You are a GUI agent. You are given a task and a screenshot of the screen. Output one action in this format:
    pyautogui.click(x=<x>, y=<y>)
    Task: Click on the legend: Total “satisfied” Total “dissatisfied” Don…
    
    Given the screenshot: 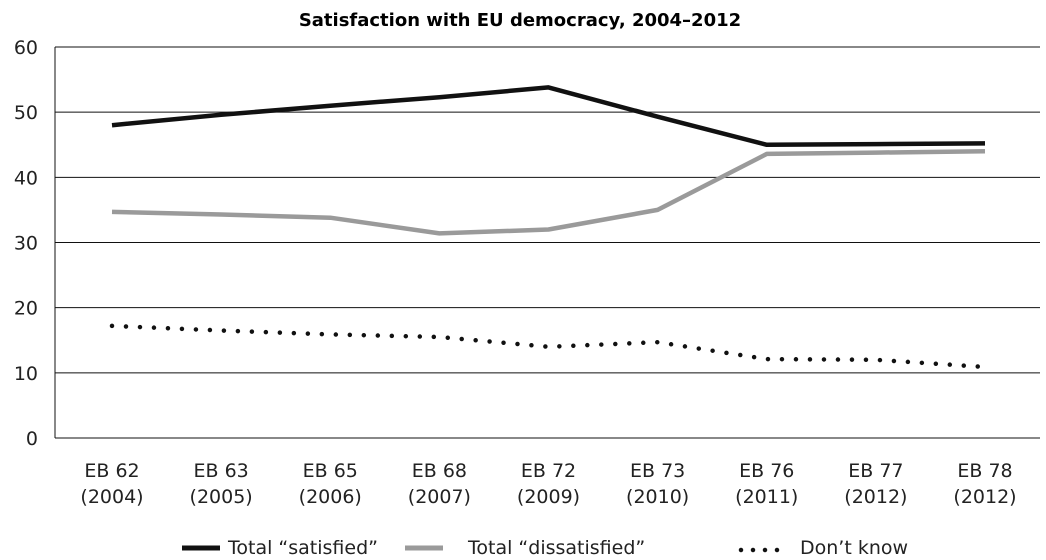 What is the action you would take?
    pyautogui.click(x=545, y=548)
    